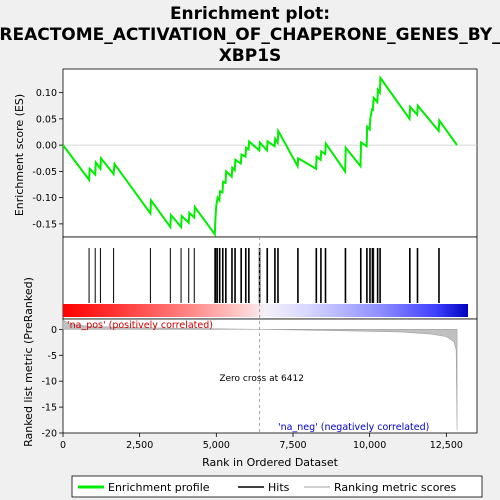  Describe the element at coordinates (140, 325) in the screenshot. I see `pos-correlated-label: 'na_pos' (positively correlated)` at that location.